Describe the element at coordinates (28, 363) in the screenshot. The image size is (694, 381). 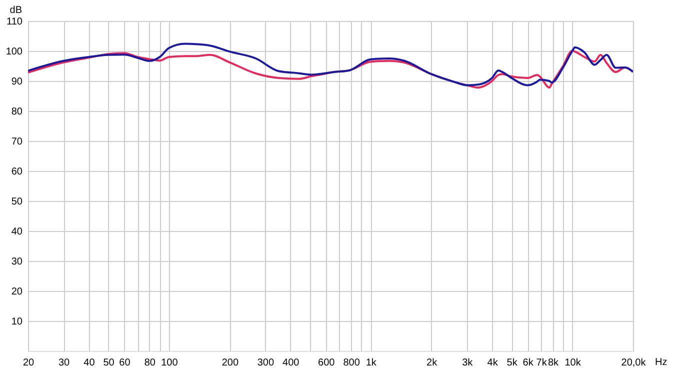
I see `x-tick-label: 20` at that location.